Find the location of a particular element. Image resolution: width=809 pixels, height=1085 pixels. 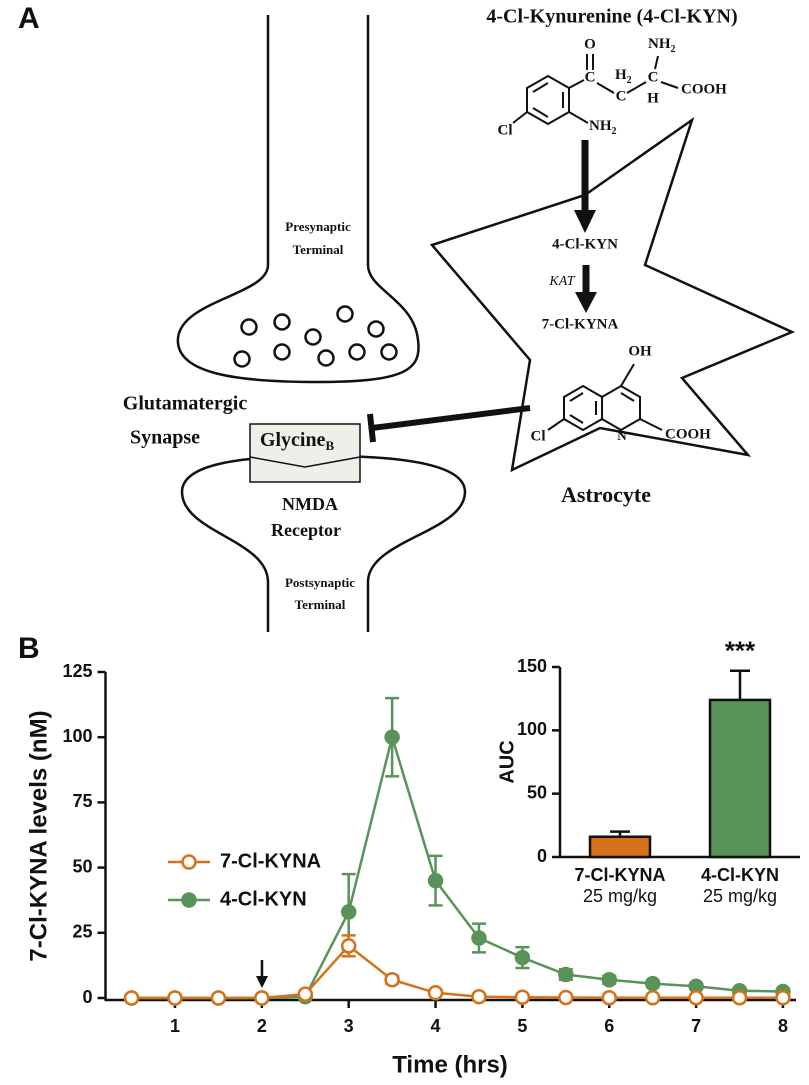

presynaptic-label: Terminal is located at coordinates (318, 249).